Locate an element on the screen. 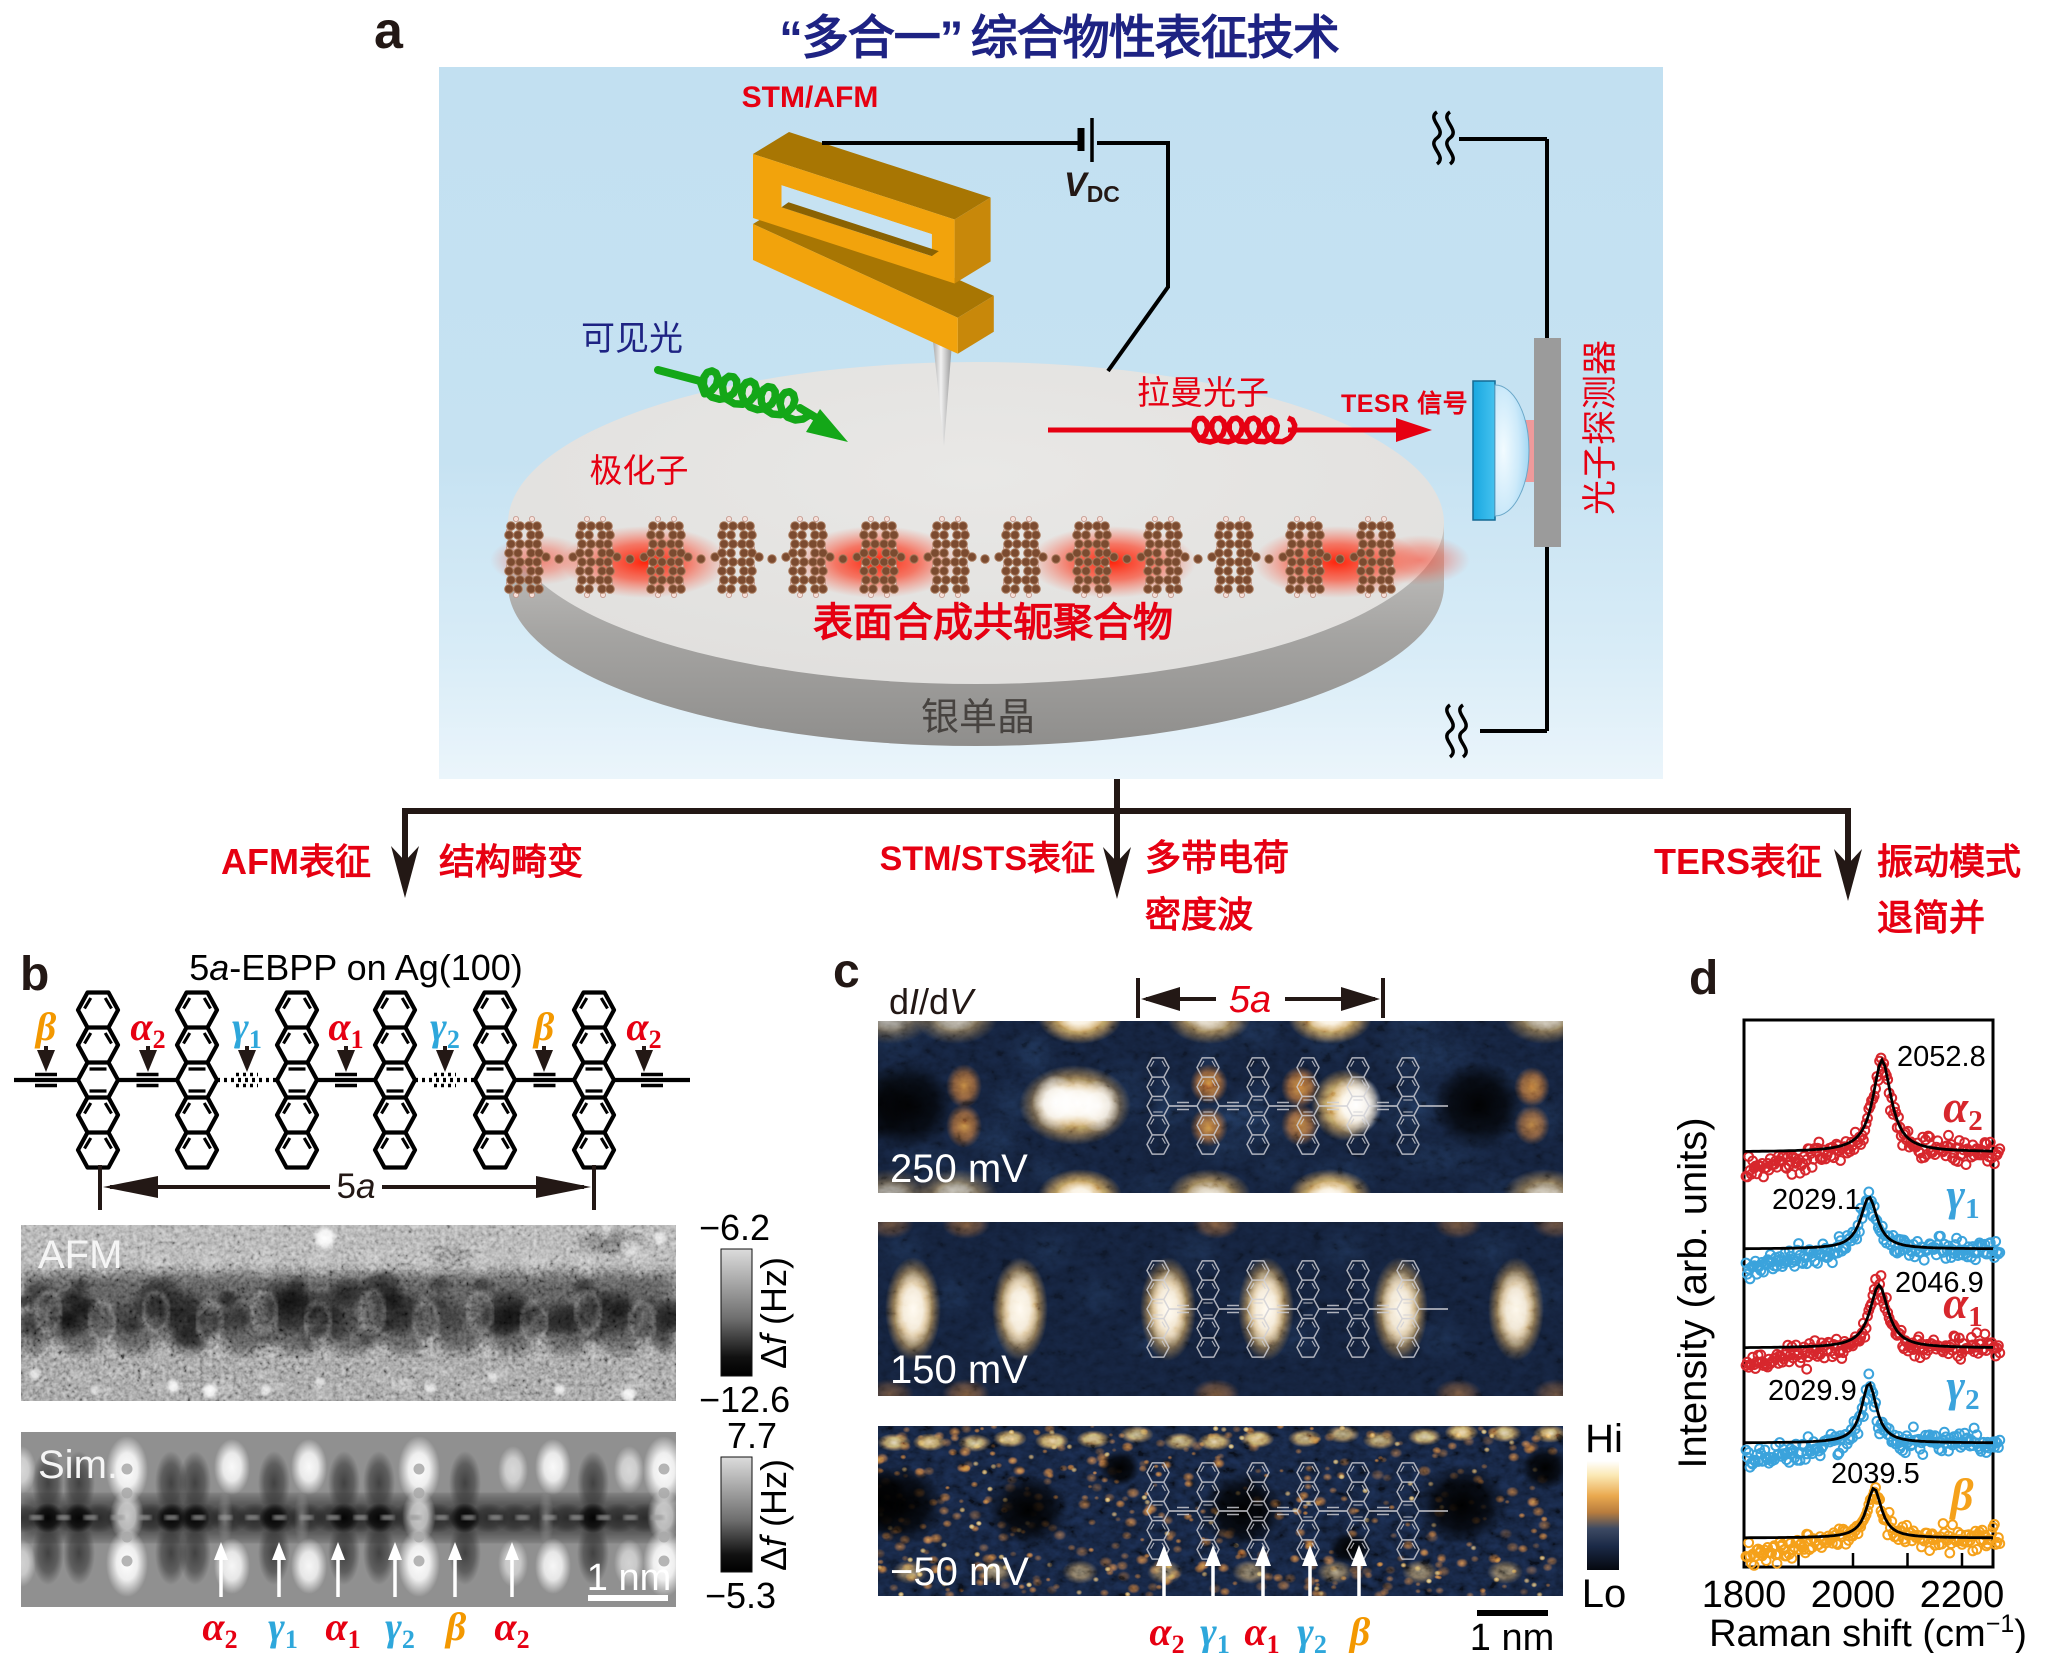 This screenshot has width=2048, height=1658. svg-text: 2200 is located at coordinates (1962, 1595).